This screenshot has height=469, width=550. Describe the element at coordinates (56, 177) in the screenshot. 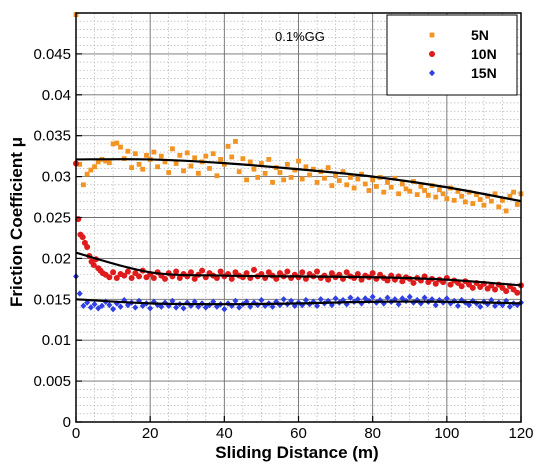

I see `y-tick-label: 0.03` at that location.